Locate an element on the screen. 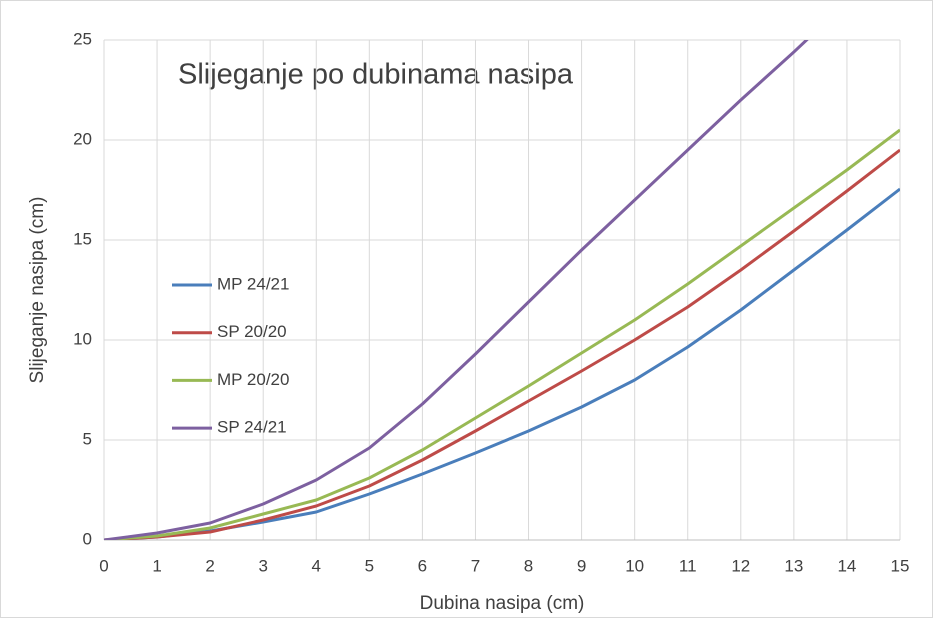 Image resolution: width=933 pixels, height=623 pixels. x-tick-label: 10 is located at coordinates (634, 565).